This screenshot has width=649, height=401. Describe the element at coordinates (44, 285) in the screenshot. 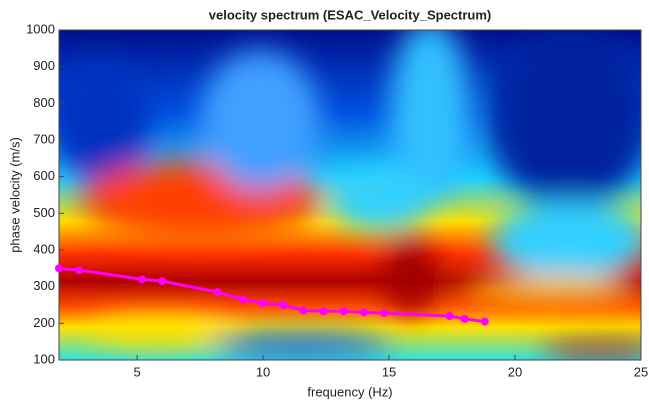

I see `y-tick-label: 300` at that location.